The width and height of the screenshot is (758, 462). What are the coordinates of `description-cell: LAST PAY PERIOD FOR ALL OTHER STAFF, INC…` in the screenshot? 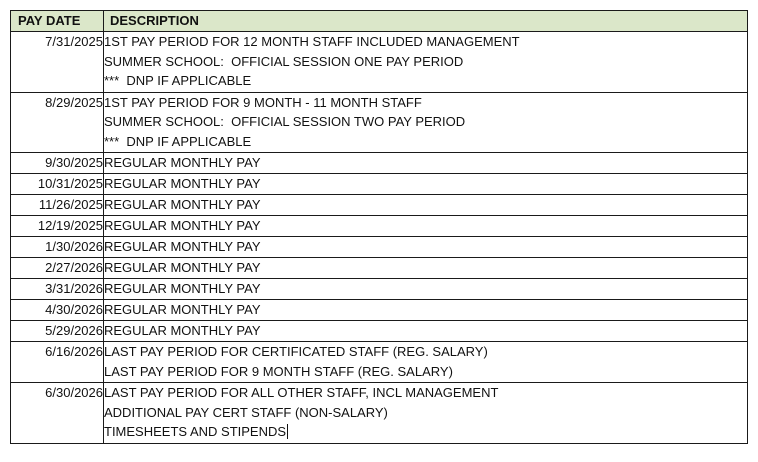 It's located at (425, 413).